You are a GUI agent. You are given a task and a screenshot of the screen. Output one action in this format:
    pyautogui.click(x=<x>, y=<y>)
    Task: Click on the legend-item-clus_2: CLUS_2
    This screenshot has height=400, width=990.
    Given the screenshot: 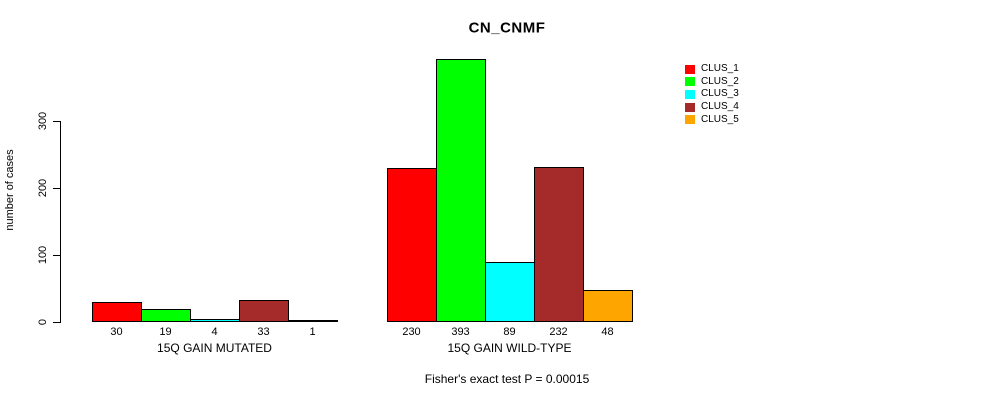 What is the action you would take?
    pyautogui.click(x=712, y=82)
    